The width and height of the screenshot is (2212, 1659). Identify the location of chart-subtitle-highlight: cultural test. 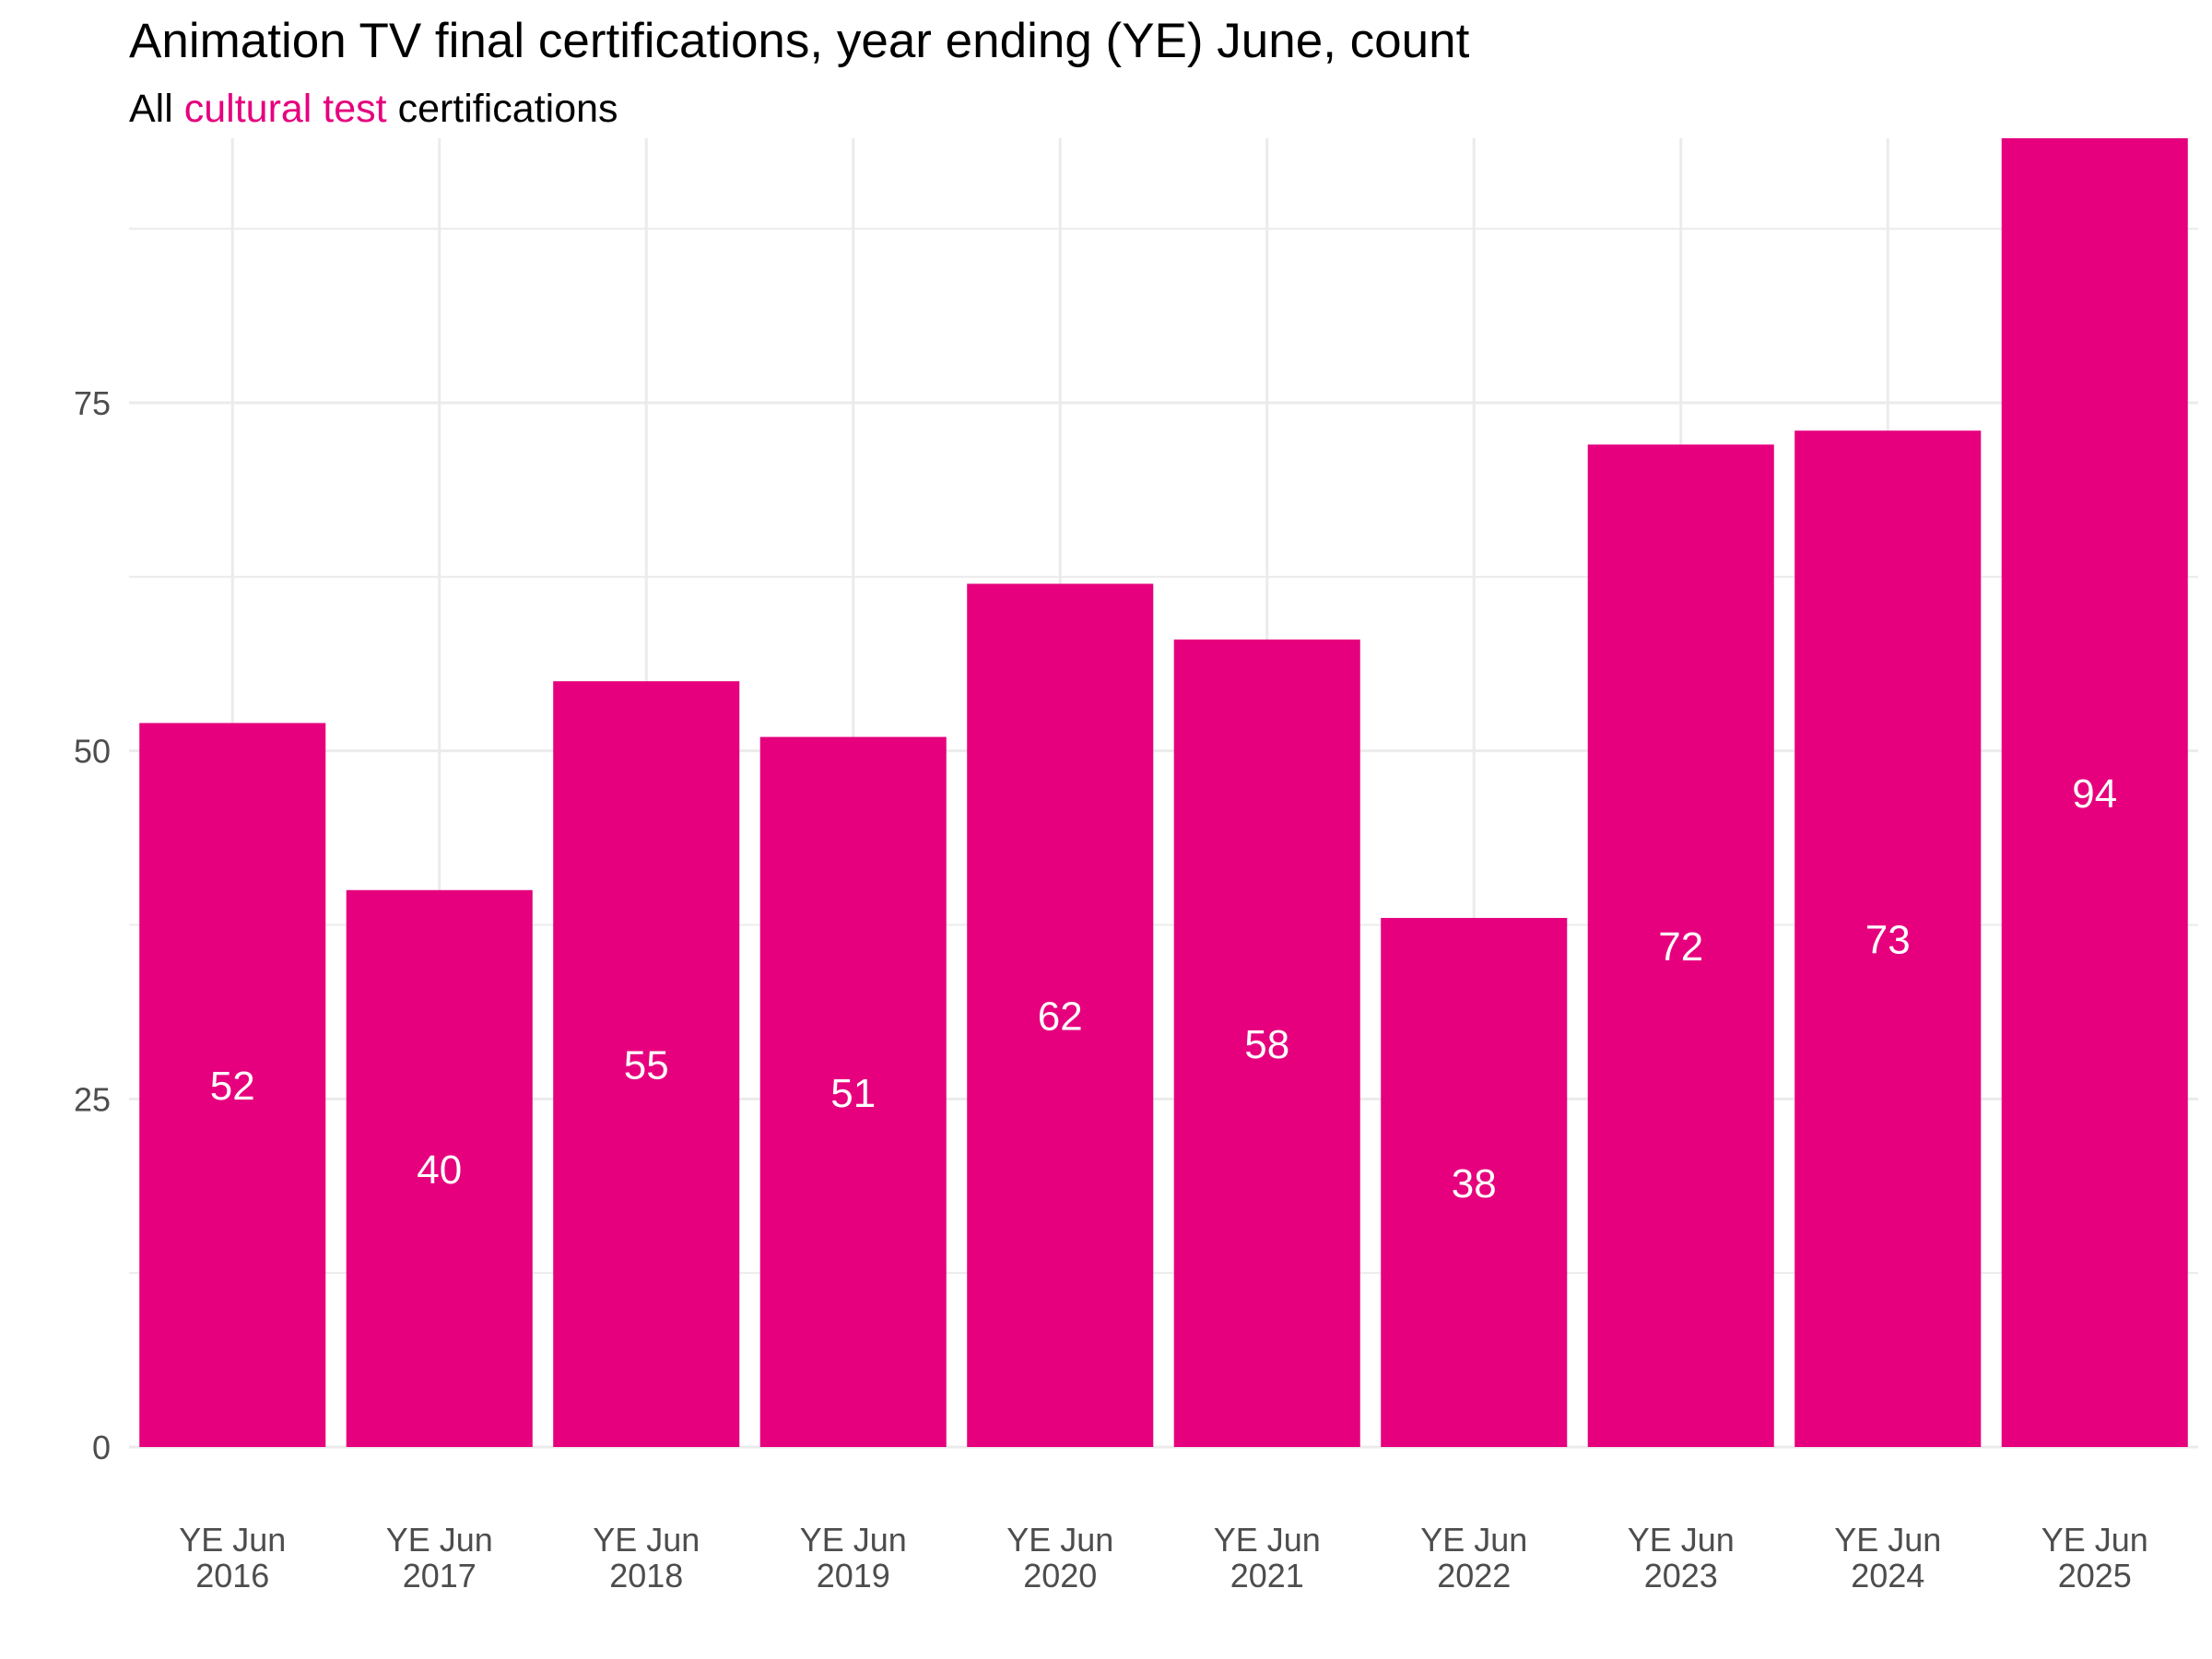
(285, 109).